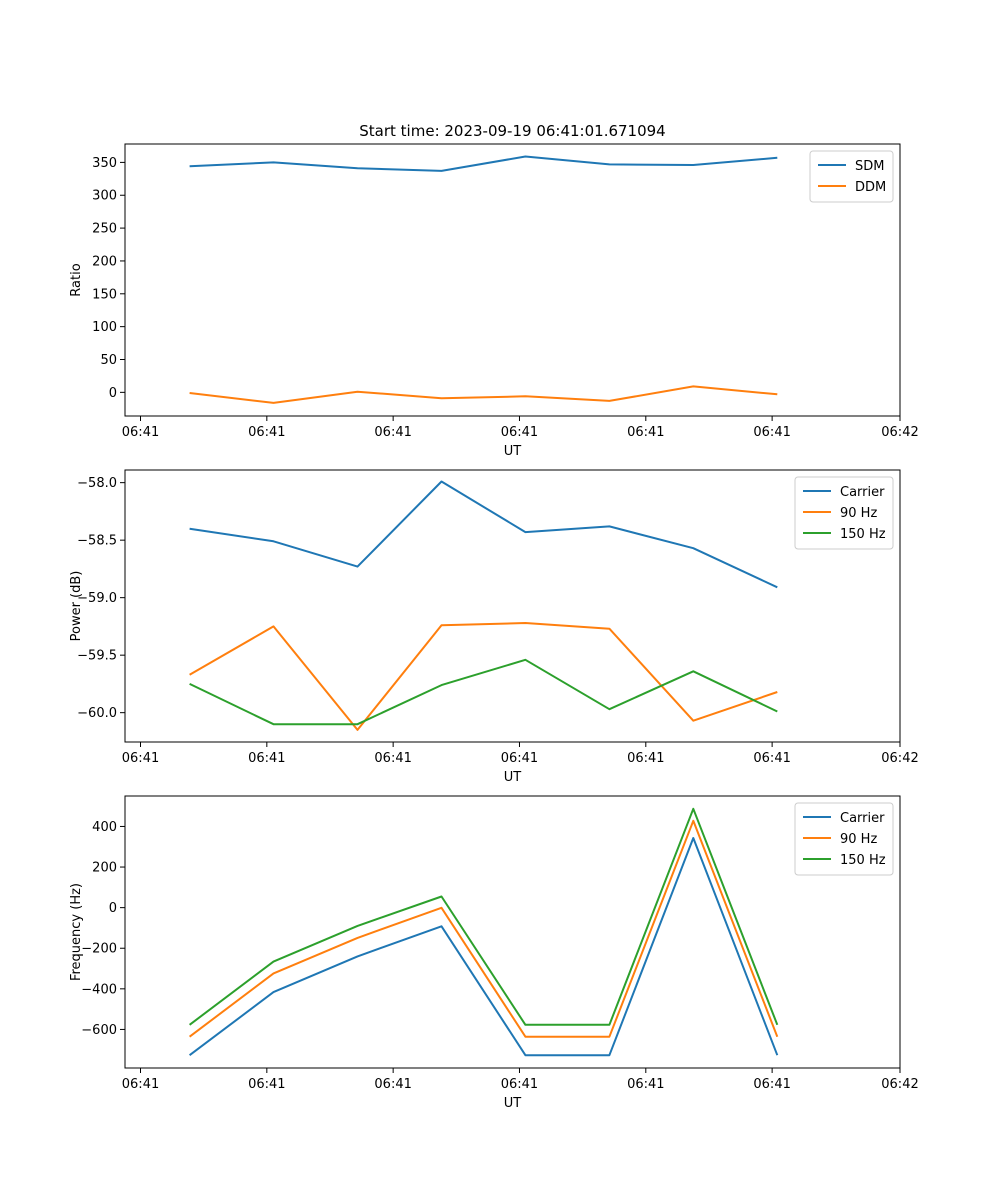  I want to click on series-line-ddm, so click(483, 394).